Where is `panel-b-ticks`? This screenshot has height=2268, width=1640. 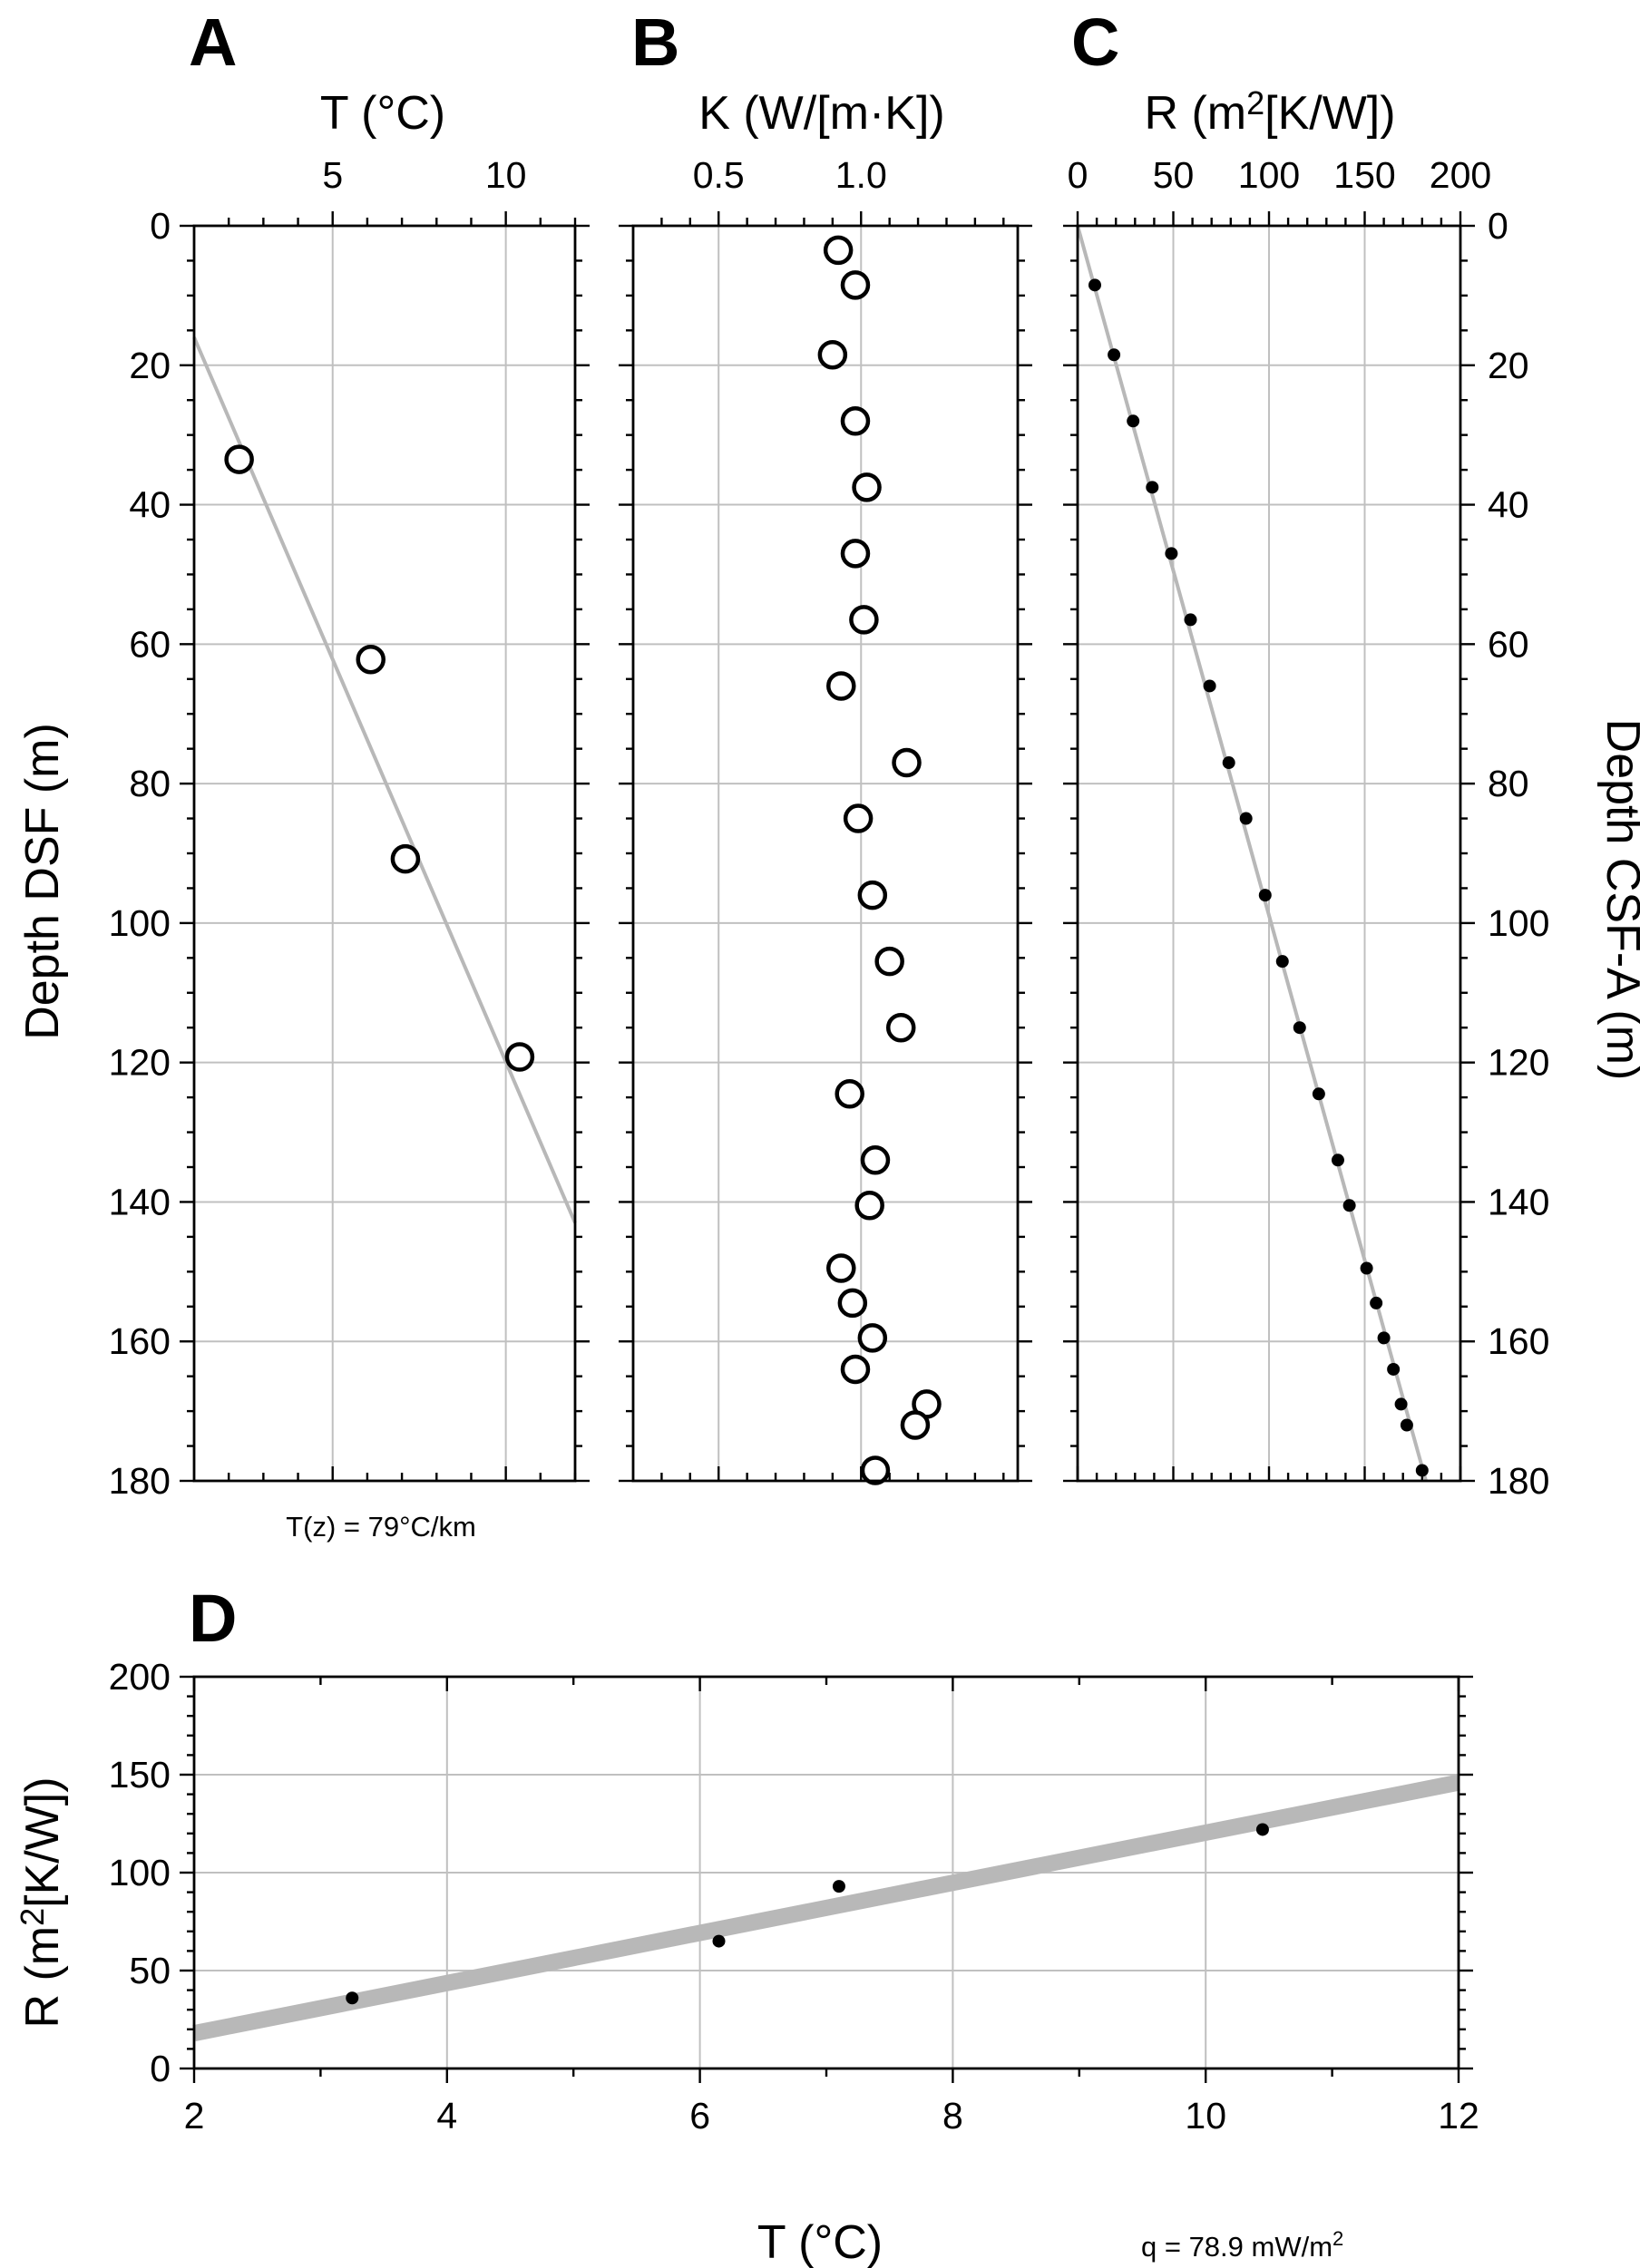 panel-b-ticks is located at coordinates (825, 847).